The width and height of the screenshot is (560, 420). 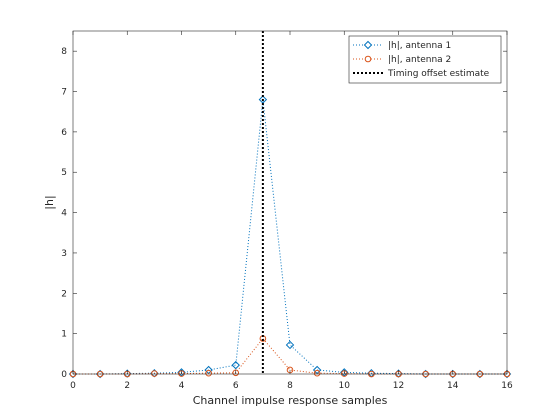 I want to click on legend-item: |h|, antenna 1, so click(x=402, y=45).